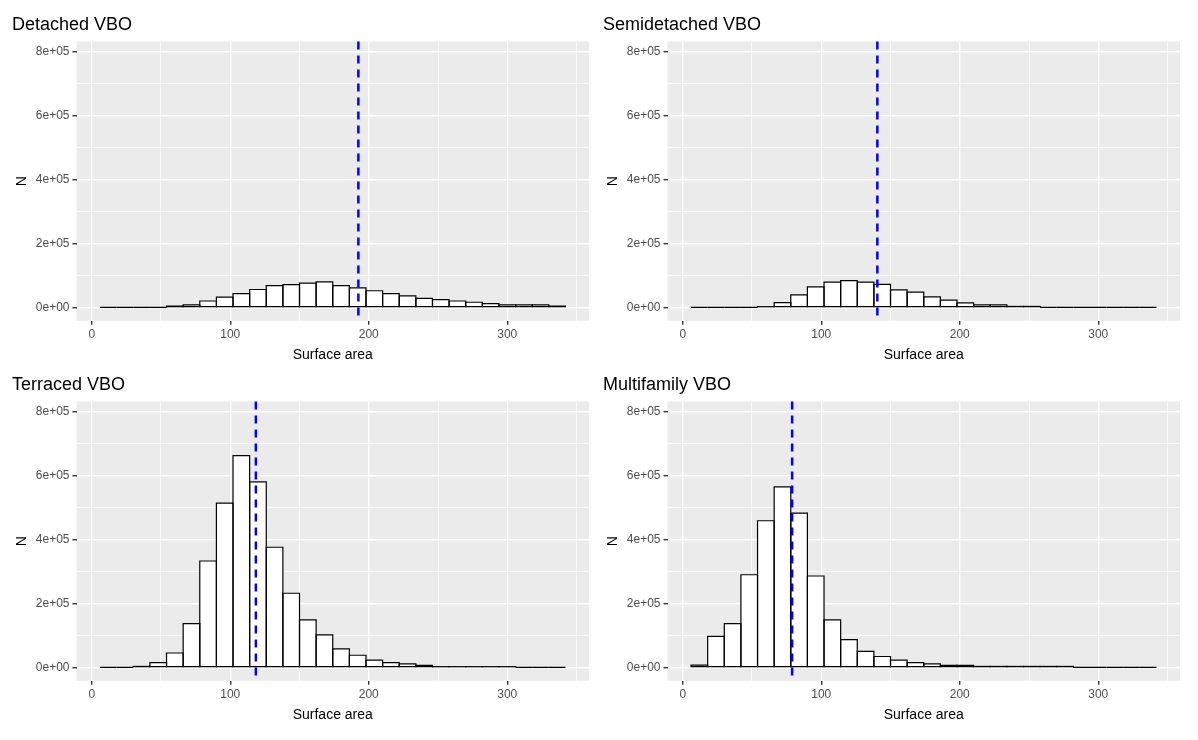  I want to click on chart-title: Semidetached VBO, so click(682, 23).